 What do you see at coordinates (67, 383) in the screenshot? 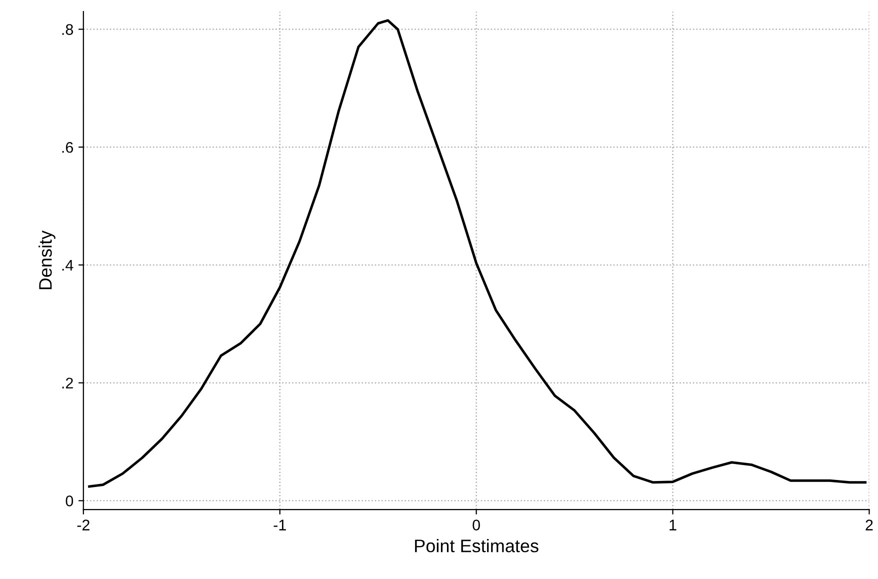
I see `y-tick-label: .2` at bounding box center [67, 383].